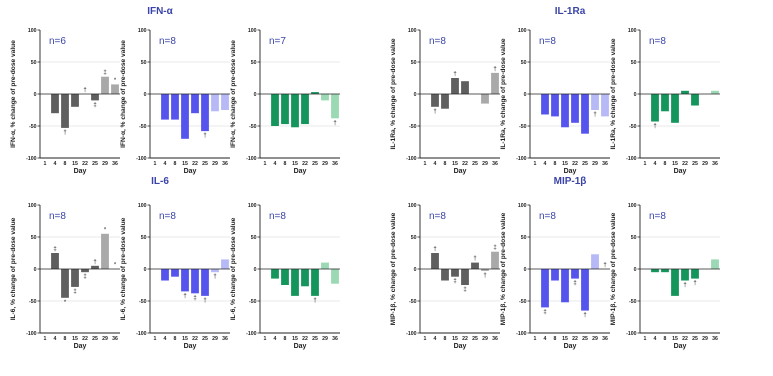  Describe the element at coordinates (123, 94) in the screenshot. I see `y-axis-label: IFN-α, % change of pre-dose value` at that location.